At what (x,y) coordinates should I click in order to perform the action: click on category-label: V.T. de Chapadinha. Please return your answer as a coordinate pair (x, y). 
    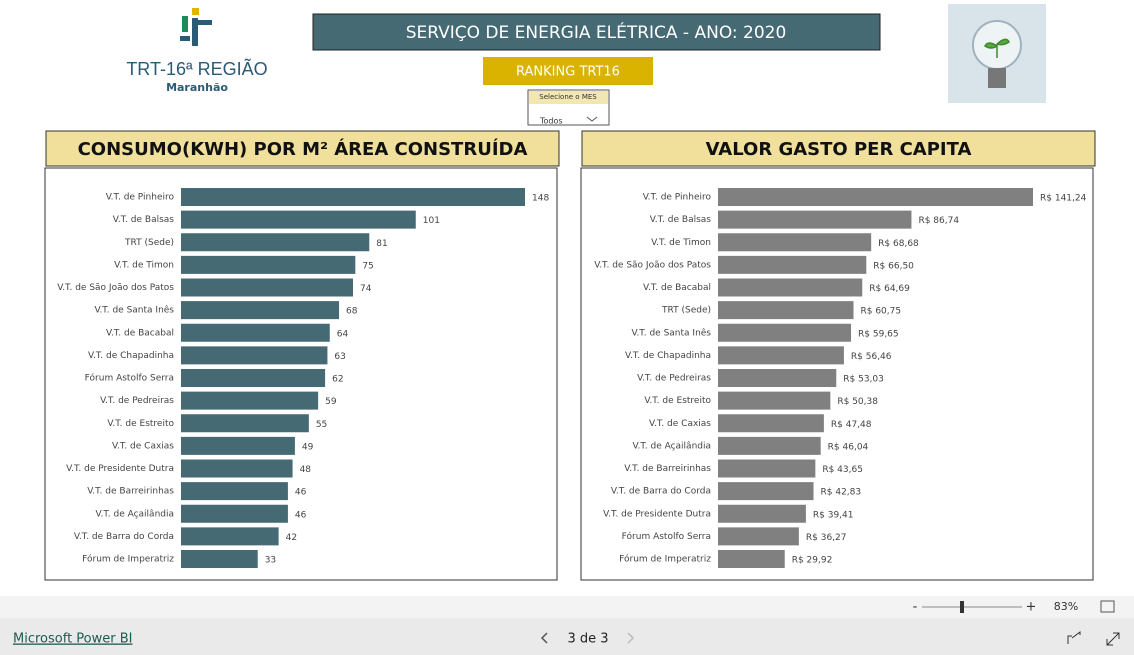
    Looking at the image, I should click on (668, 356).